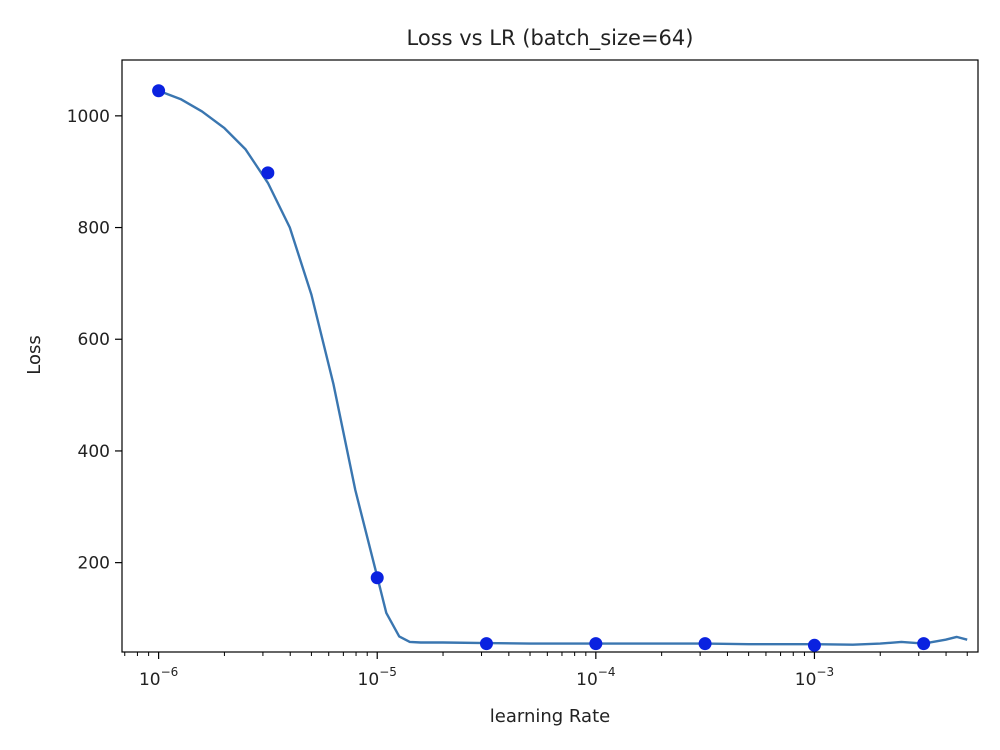 Image resolution: width=1000 pixels, height=750 pixels. I want to click on x-tick-label: 10⁻⁵, so click(377, 677).